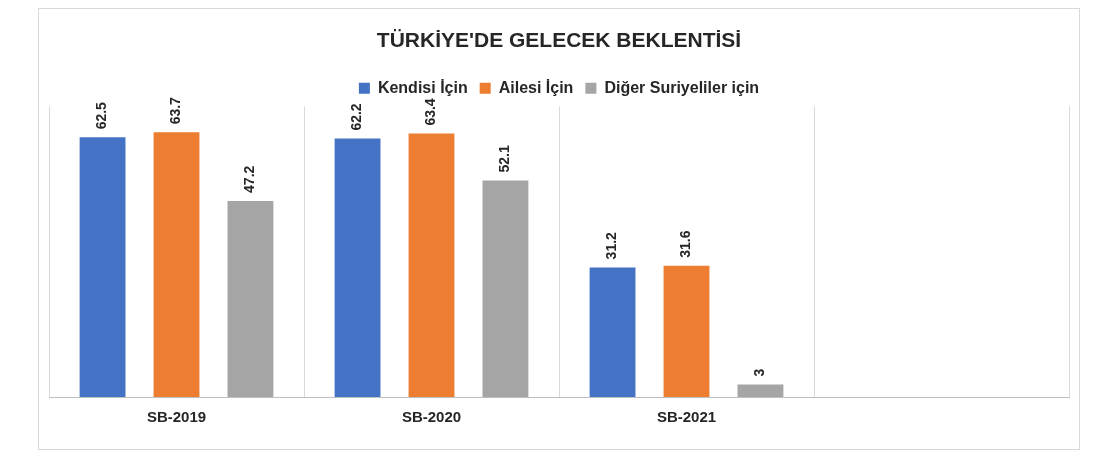 Image resolution: width=1102 pixels, height=470 pixels. I want to click on data-label: 47.2, so click(249, 179).